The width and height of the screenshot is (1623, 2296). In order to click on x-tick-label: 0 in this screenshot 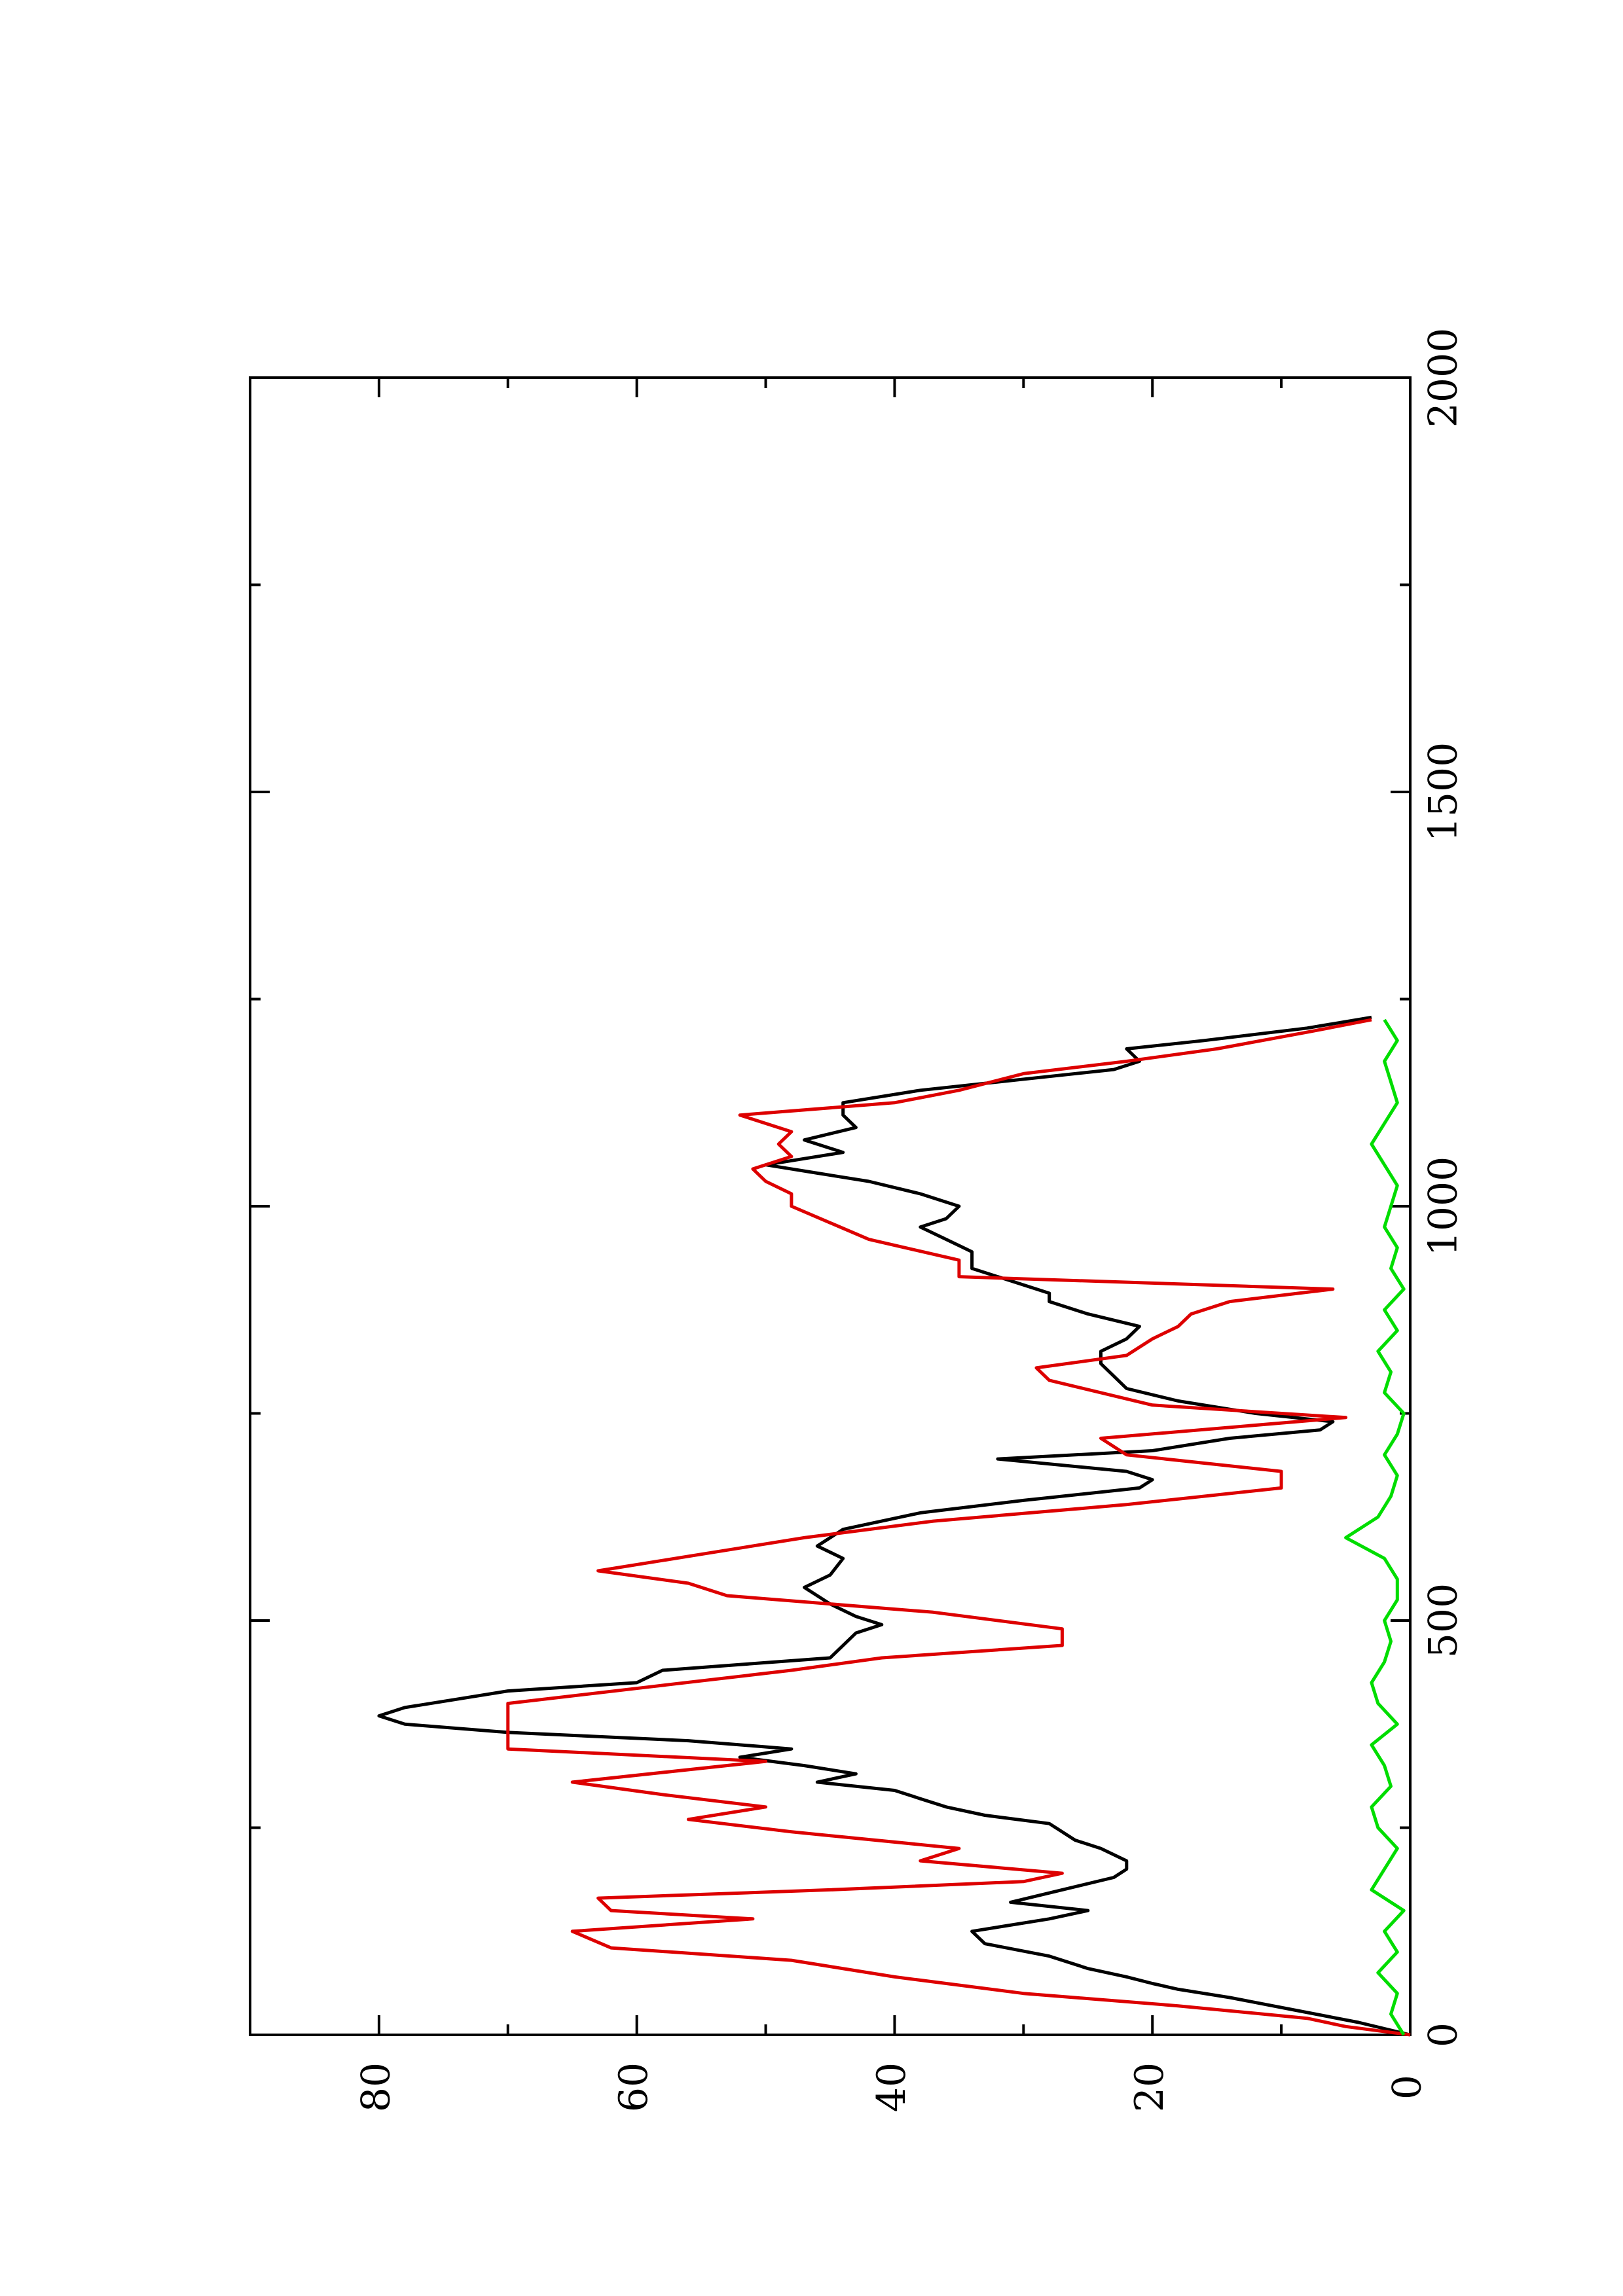, I will do `click(1444, 2034)`.